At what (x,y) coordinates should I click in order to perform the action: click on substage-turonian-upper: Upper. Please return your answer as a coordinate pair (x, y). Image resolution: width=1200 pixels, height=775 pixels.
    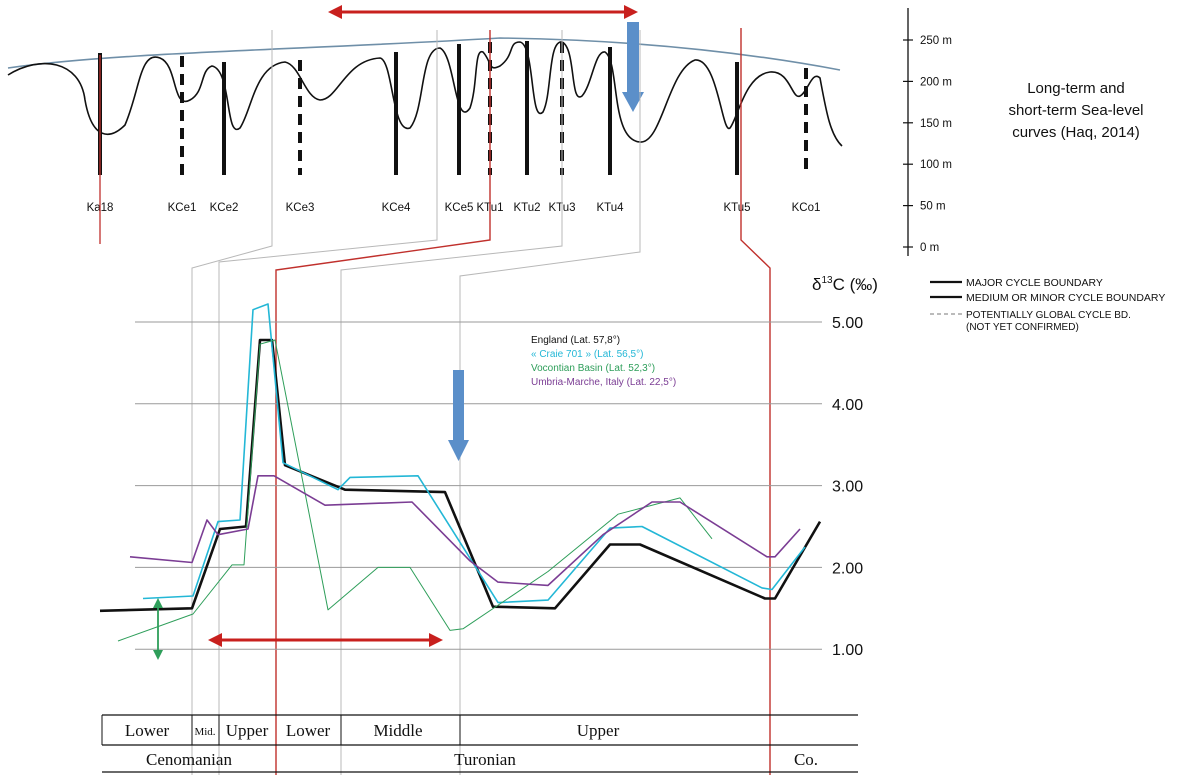
    Looking at the image, I should click on (598, 730).